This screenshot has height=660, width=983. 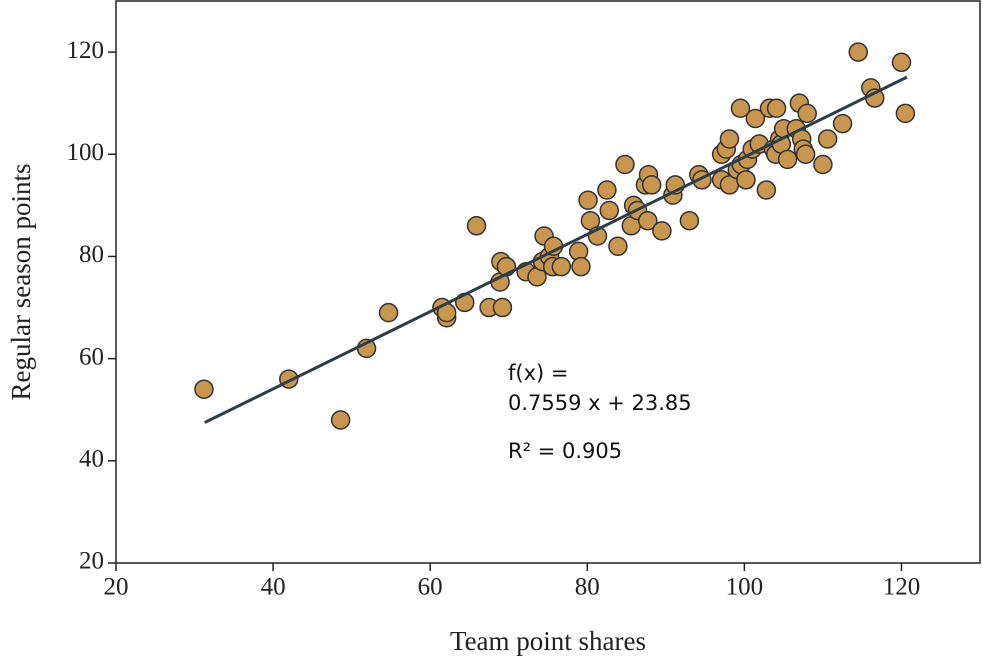 I want to click on y-tick-label: 60, so click(x=91, y=356).